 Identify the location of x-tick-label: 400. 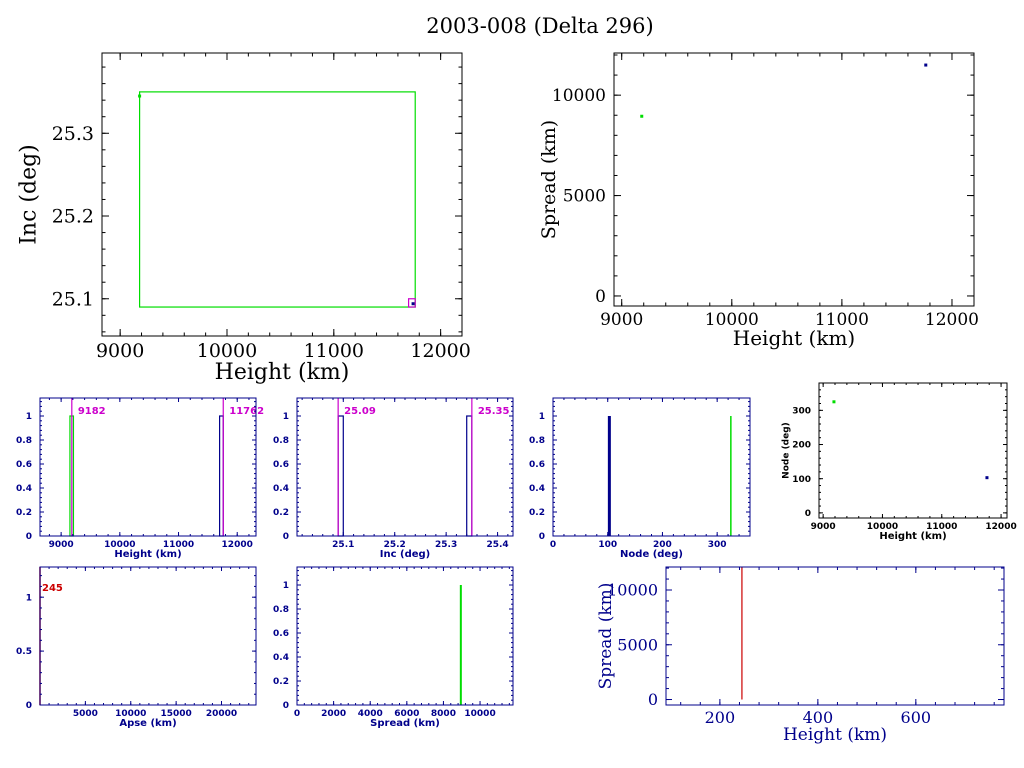
(818, 717).